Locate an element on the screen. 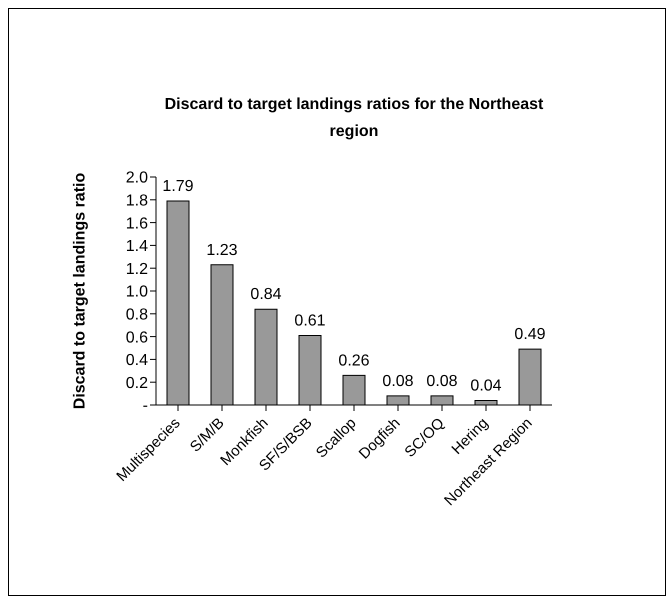  data-label: 0.04 is located at coordinates (486, 385).